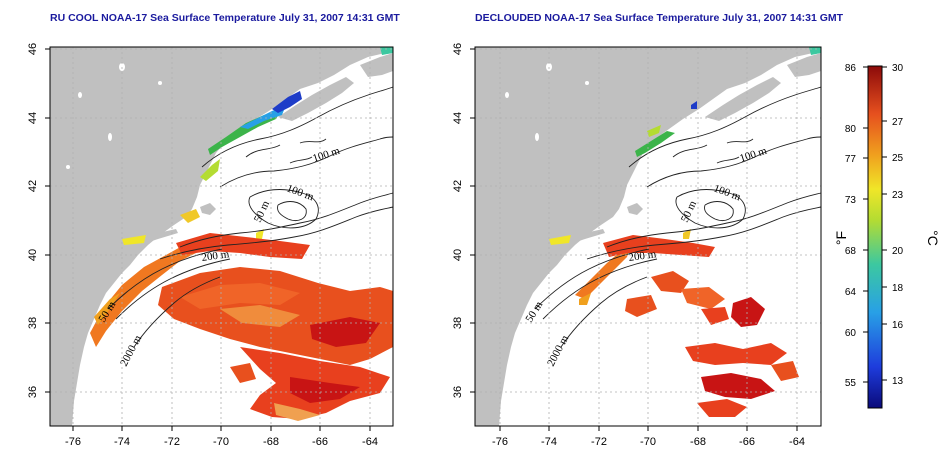  I want to click on fahrenheit-tick-label: 68, so click(851, 251).